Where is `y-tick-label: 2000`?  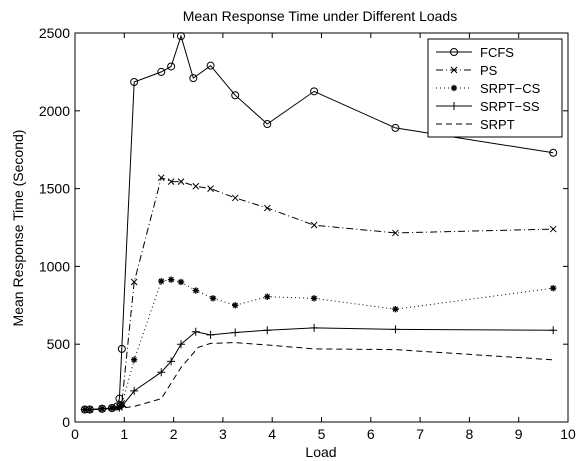 y-tick-label: 2000 is located at coordinates (54, 111).